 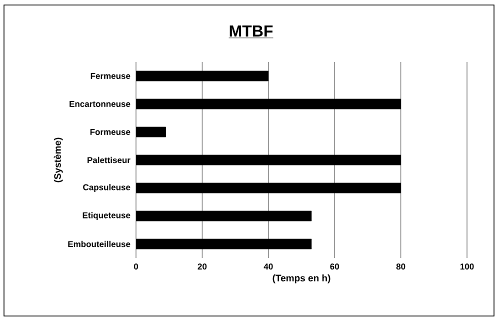 I want to click on y-axis-title: (Système), so click(x=58, y=160).